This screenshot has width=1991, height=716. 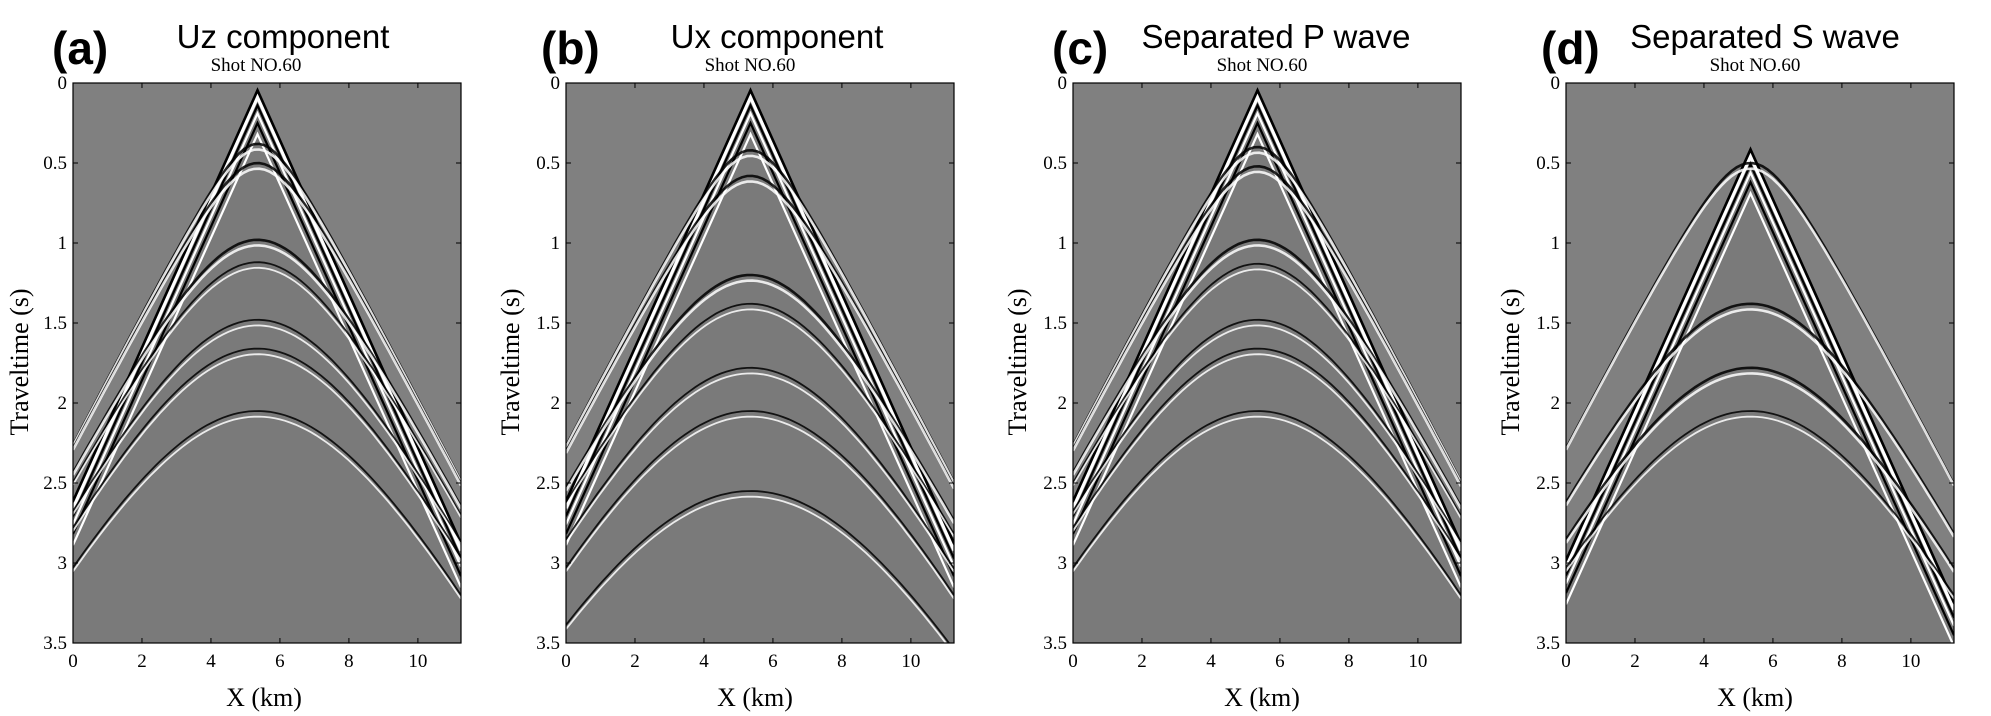 I want to click on y-tick-label: 1, so click(x=1063, y=243).